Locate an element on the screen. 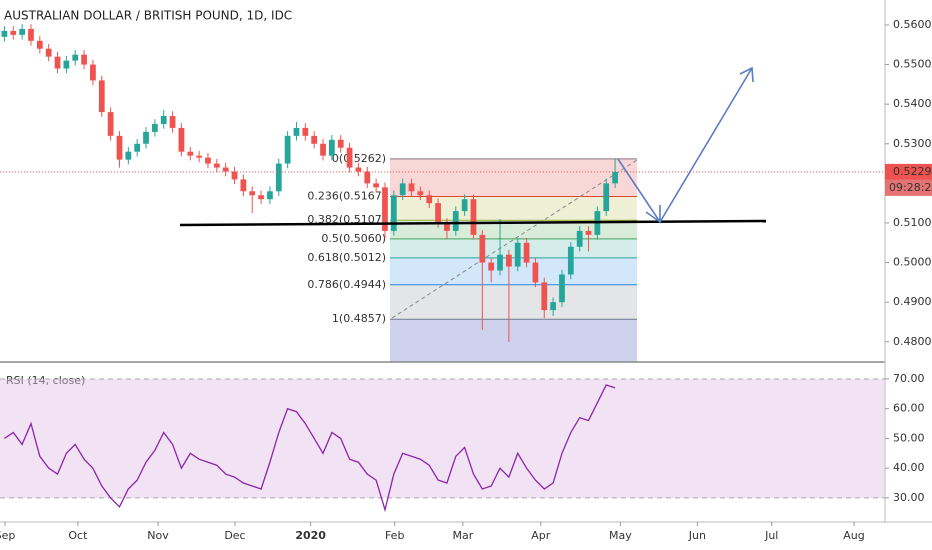 Image resolution: width=932 pixels, height=550 pixels. rsi-tick-label: 30.00 is located at coordinates (909, 497).